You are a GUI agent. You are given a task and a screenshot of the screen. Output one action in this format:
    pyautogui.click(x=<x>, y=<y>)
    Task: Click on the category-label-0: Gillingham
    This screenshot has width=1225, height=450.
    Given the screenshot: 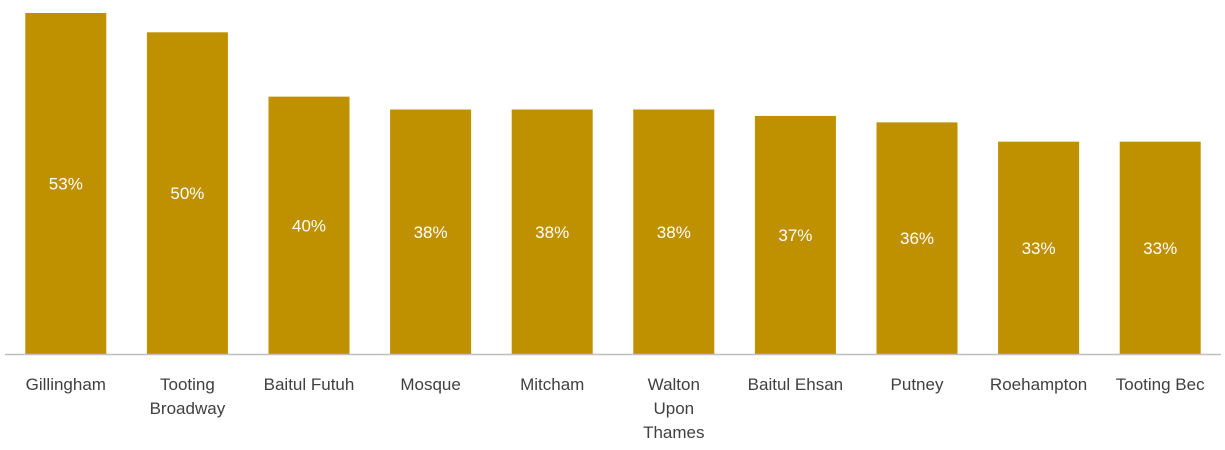 What is the action you would take?
    pyautogui.click(x=66, y=384)
    